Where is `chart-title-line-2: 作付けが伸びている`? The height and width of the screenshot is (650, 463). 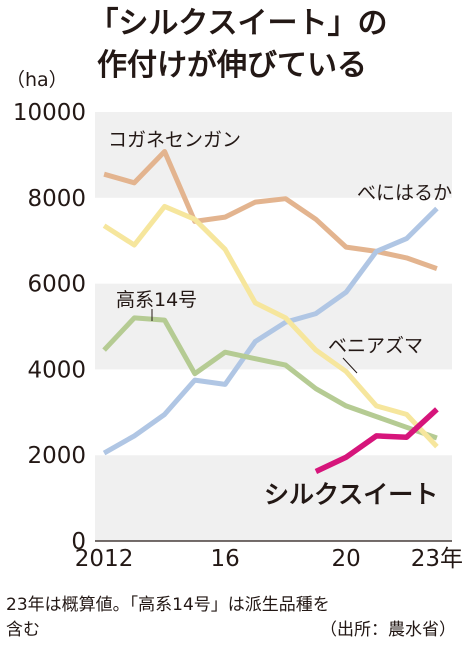 chart-title-line-2: 作付けが伸びている is located at coordinates (232, 65).